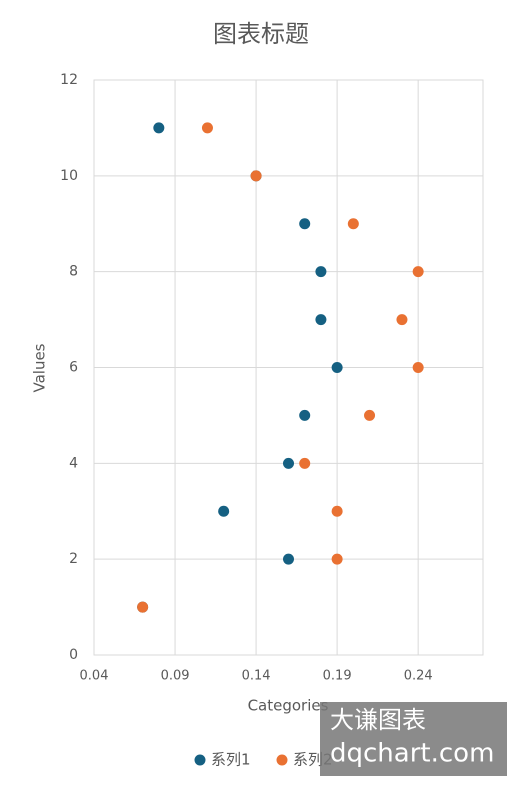 This screenshot has width=521, height=791. I want to click on y-tick-label: 6, so click(73, 368).